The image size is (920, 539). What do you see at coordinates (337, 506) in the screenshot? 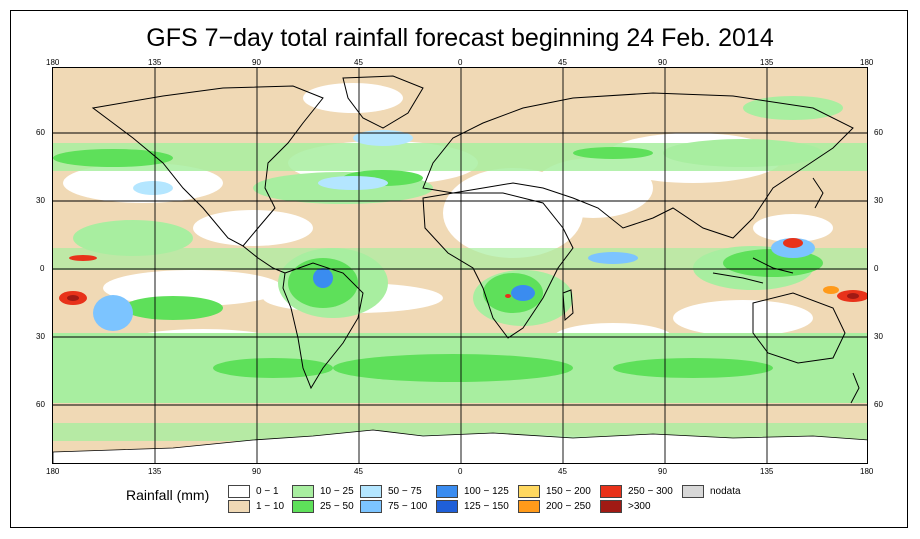
I see `legend-label: 25 − 50` at bounding box center [337, 506].